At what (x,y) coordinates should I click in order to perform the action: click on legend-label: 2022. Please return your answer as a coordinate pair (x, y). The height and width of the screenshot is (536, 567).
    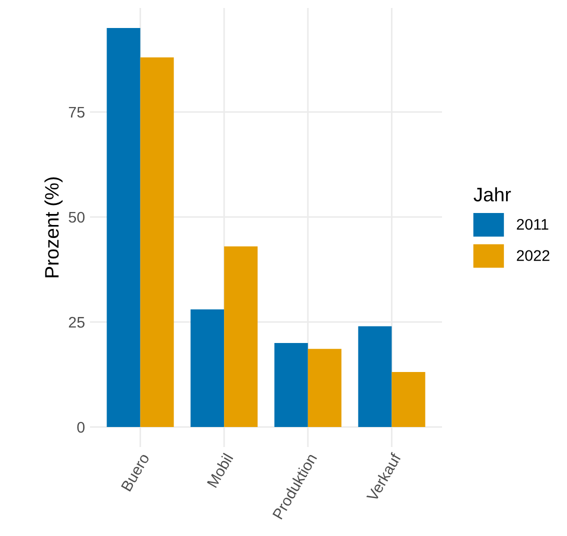
    Looking at the image, I should click on (533, 256).